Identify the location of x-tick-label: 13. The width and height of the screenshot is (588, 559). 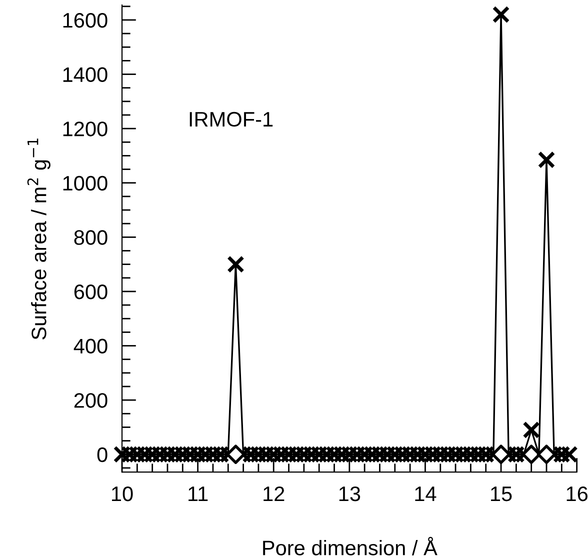
(349, 494).